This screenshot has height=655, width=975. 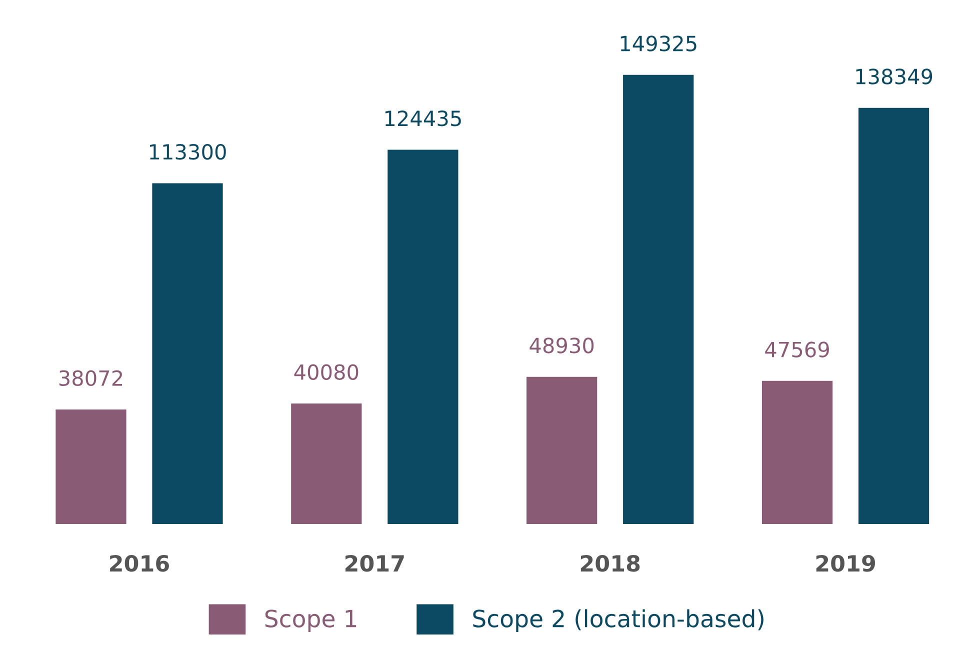 What do you see at coordinates (610, 563) in the screenshot?
I see `x-tick-label: 2018` at bounding box center [610, 563].